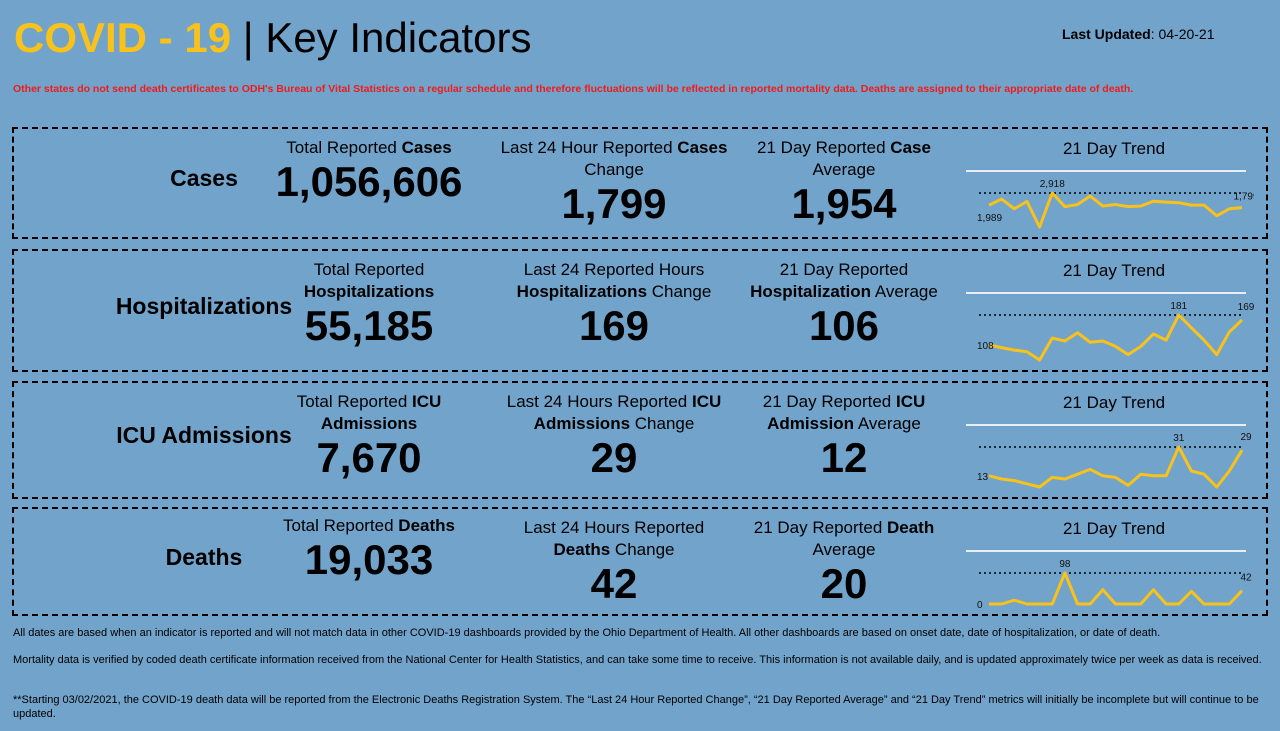 The width and height of the screenshot is (1280, 731). Describe the element at coordinates (985, 346) in the screenshot. I see `trend-start-label: 108` at that location.